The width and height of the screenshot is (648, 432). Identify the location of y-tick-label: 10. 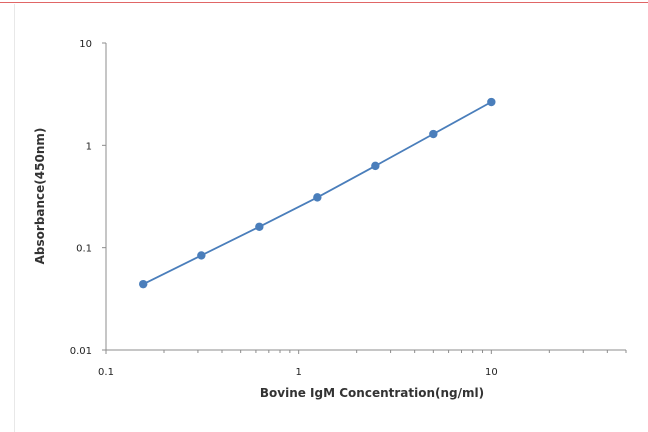
(85, 44).